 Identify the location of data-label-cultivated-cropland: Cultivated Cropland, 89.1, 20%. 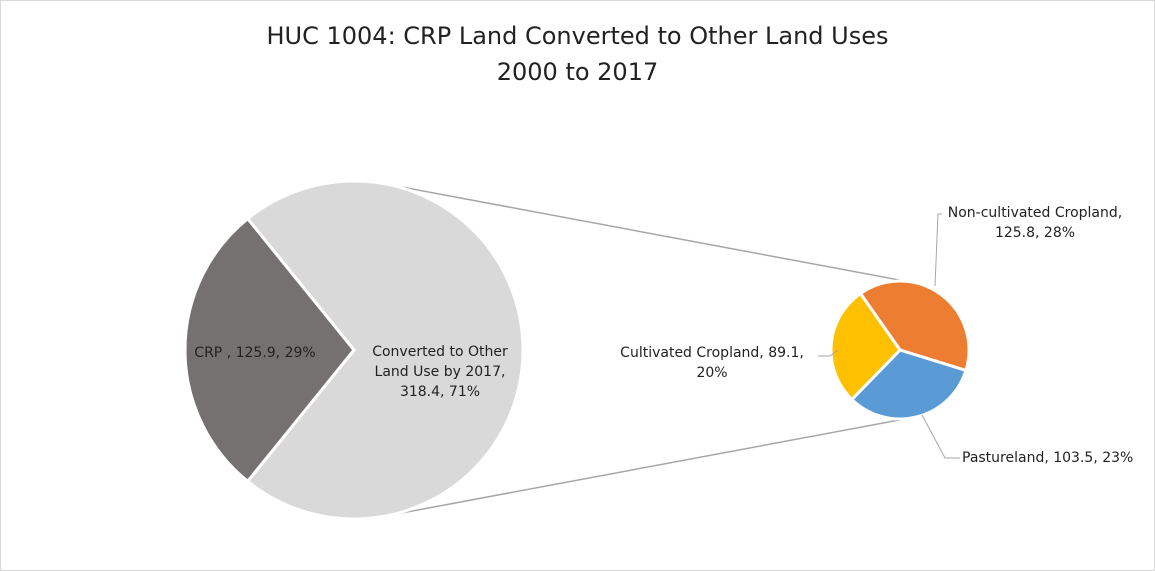
(712, 363).